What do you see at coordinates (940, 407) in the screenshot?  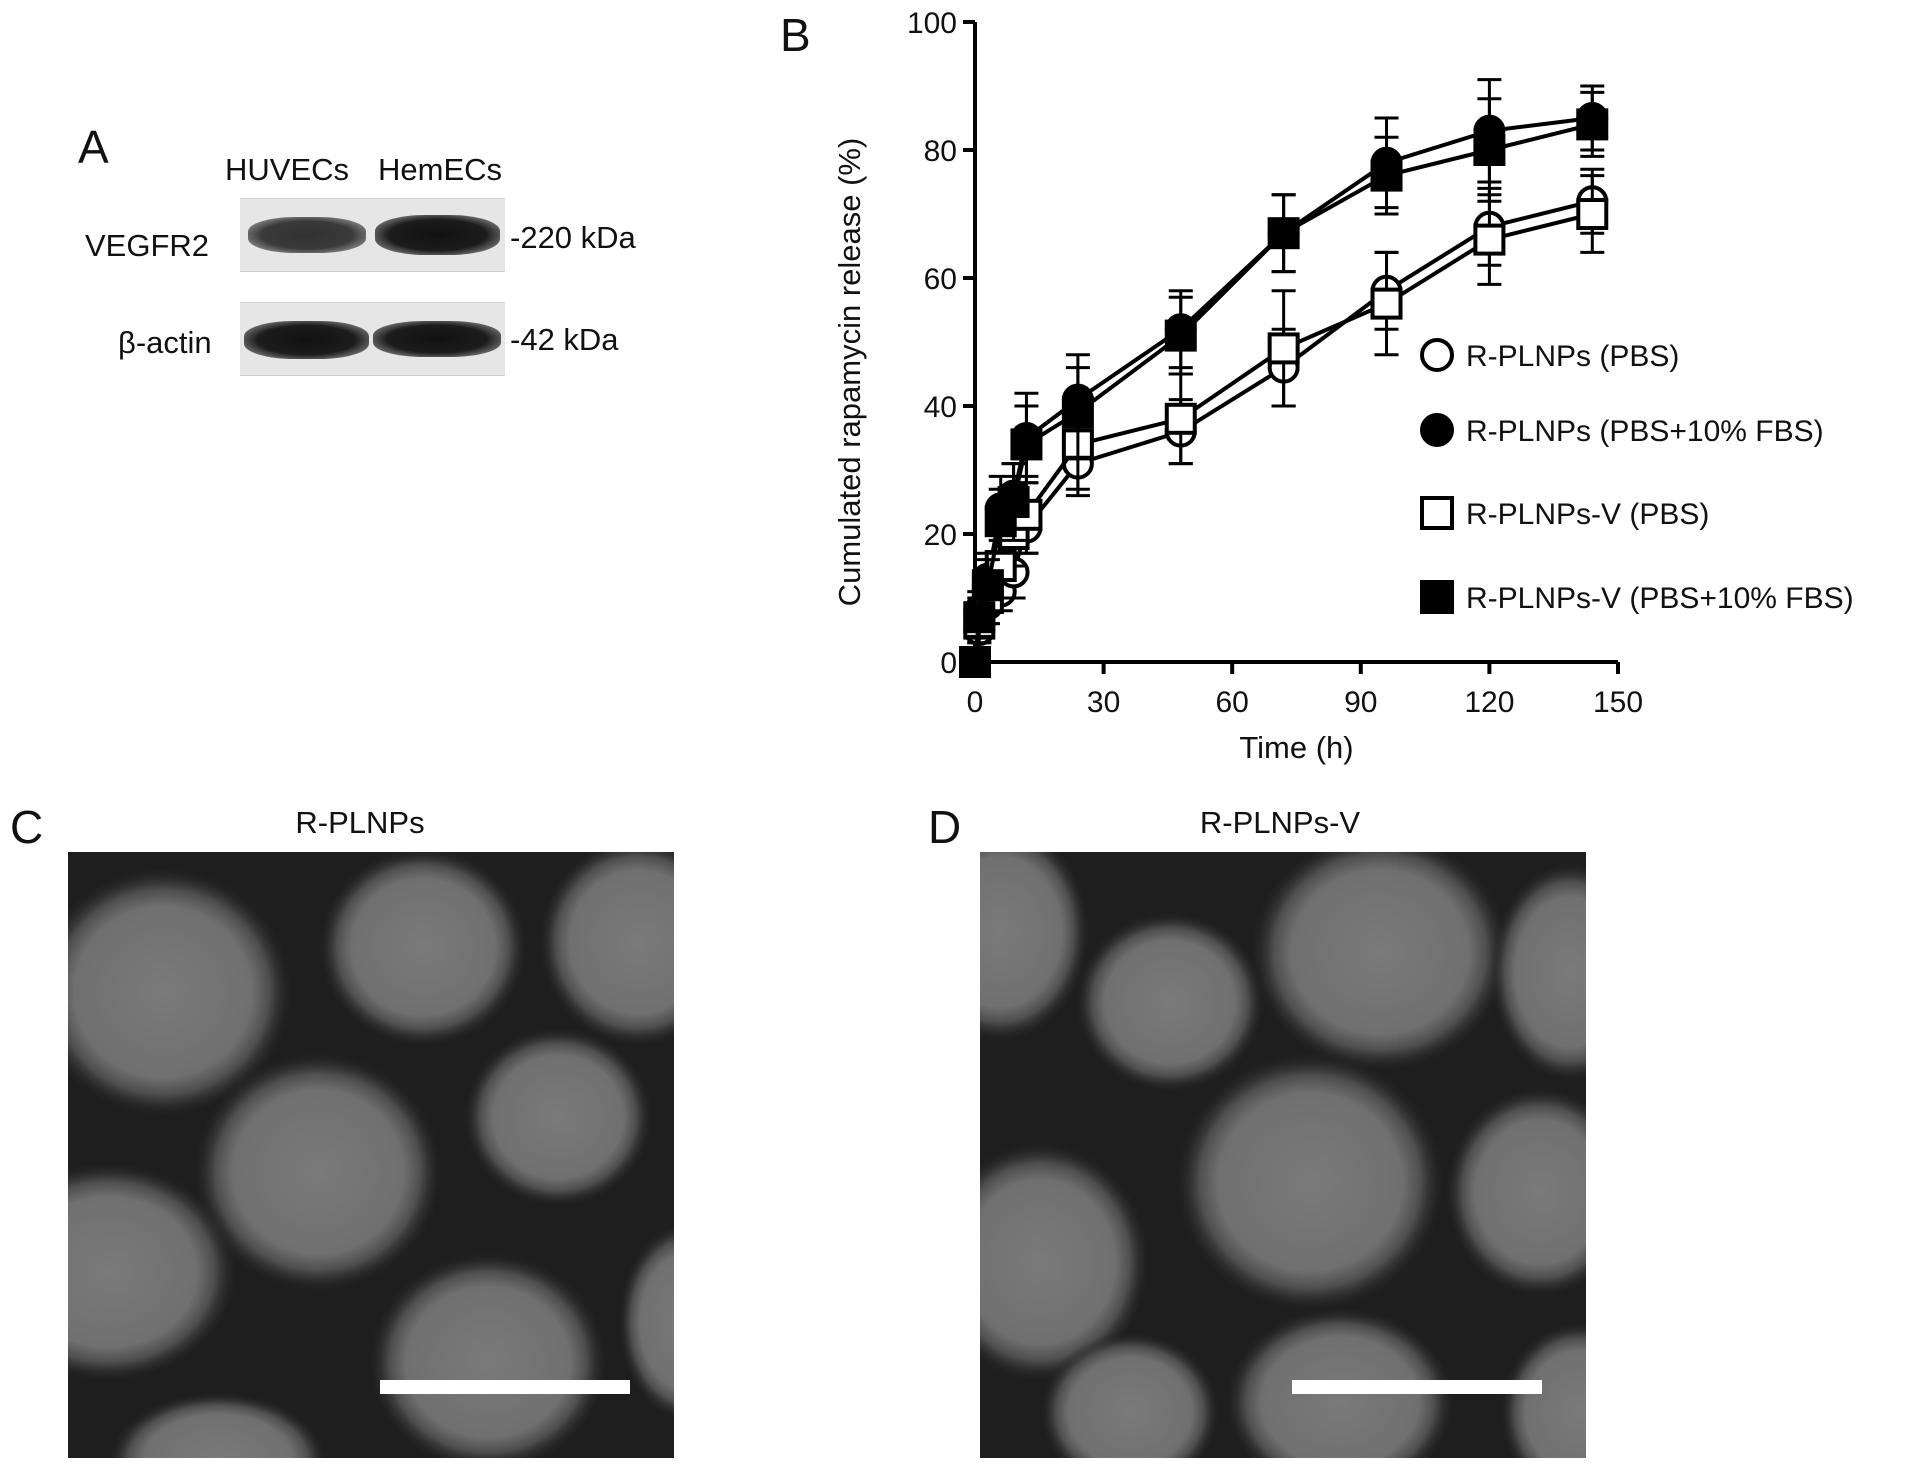 I see `y-tick-label: 40` at bounding box center [940, 407].